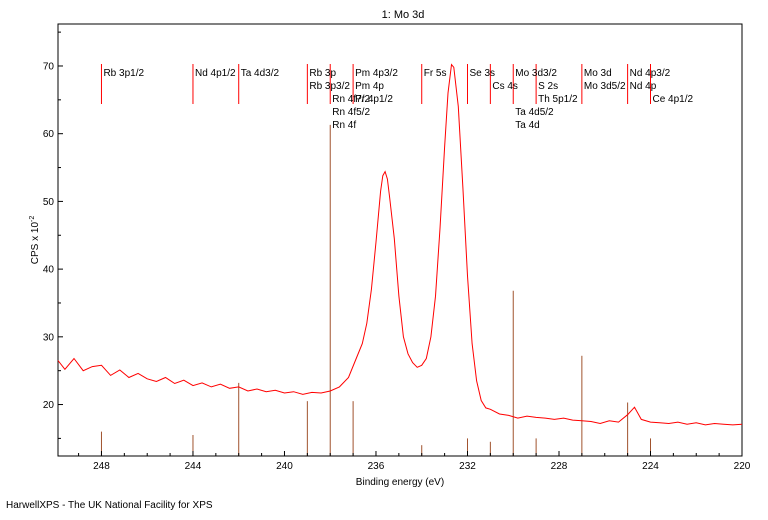  What do you see at coordinates (322, 73) in the screenshot?
I see `marker-label: Rb 3p` at bounding box center [322, 73].